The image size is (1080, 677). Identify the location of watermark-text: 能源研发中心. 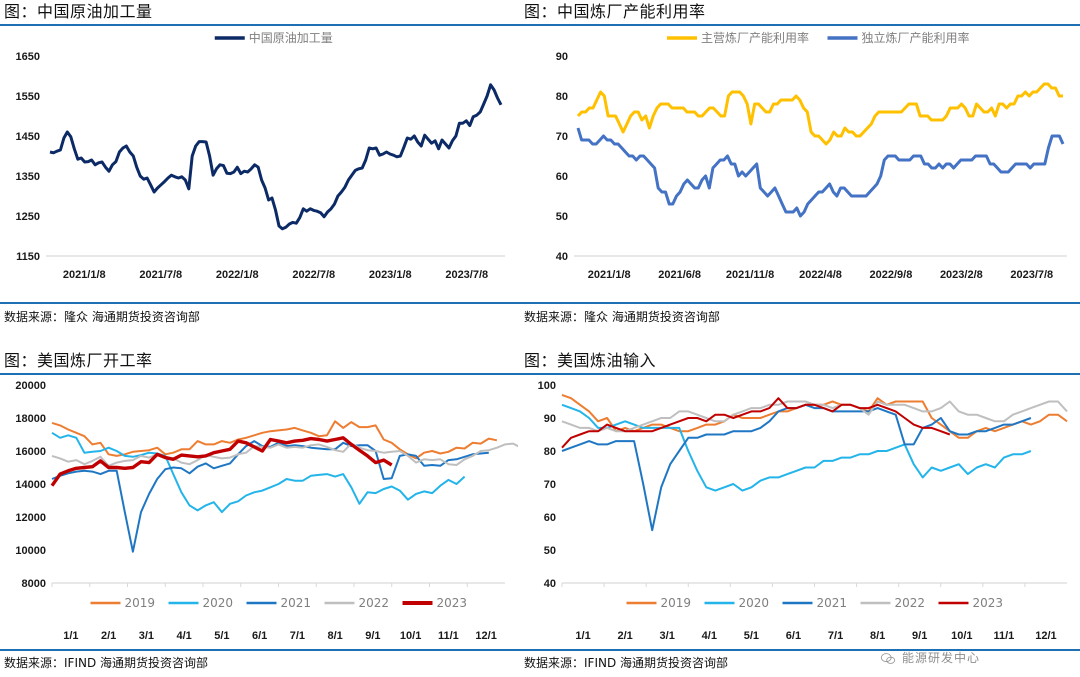
(941, 658).